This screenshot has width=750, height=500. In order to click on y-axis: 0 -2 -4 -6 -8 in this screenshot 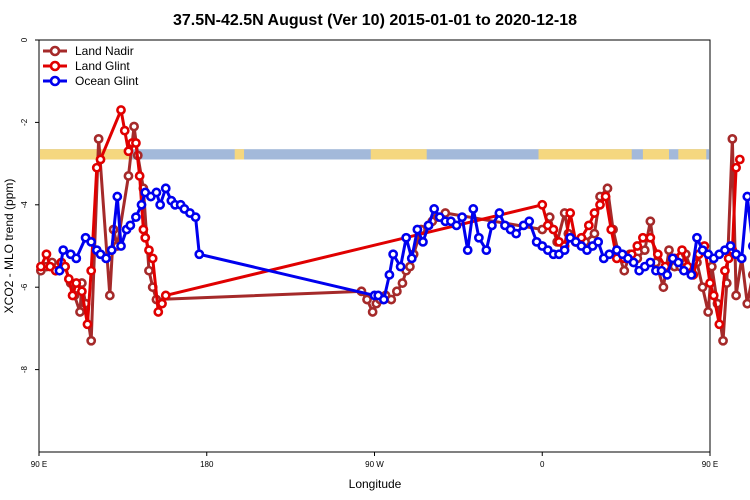, I will do `click(29, 205)`.